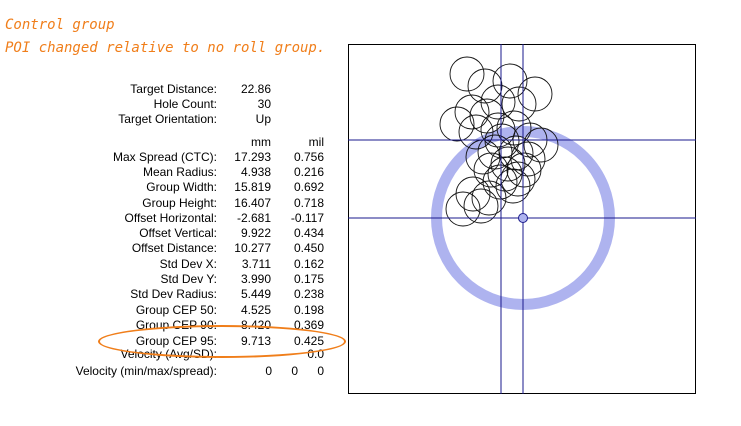 Image resolution: width=741 pixels, height=426 pixels. What do you see at coordinates (308, 233) in the screenshot?
I see `stat-value-mil: 0.434` at bounding box center [308, 233].